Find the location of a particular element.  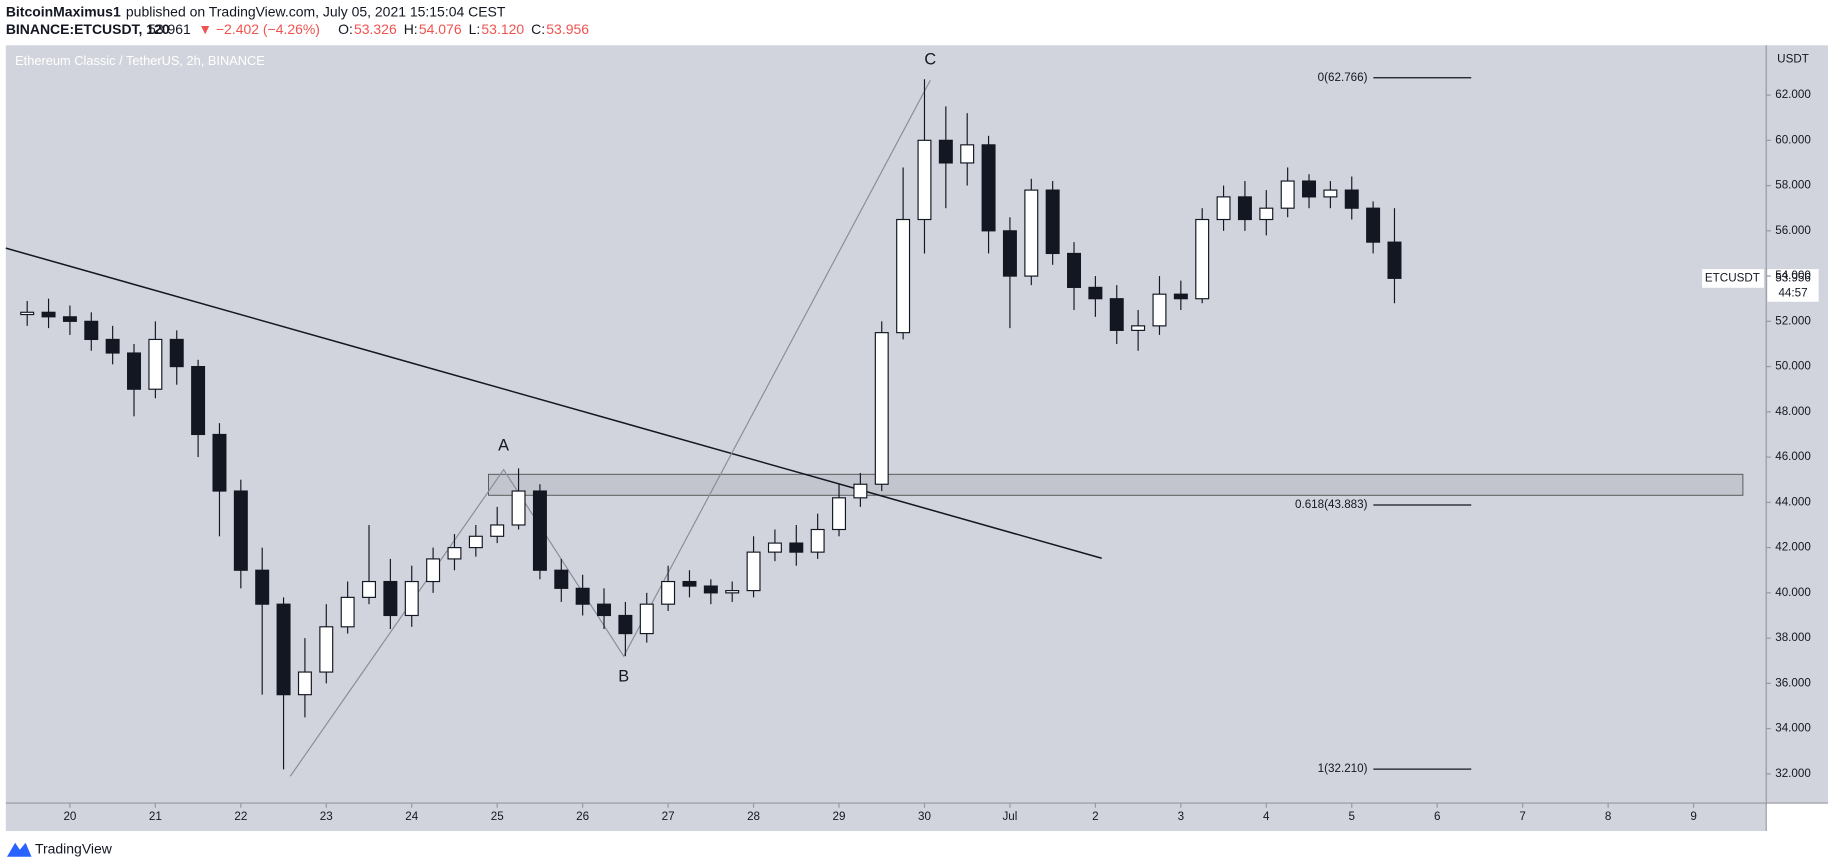

x-tick-label: 28 is located at coordinates (753, 816).